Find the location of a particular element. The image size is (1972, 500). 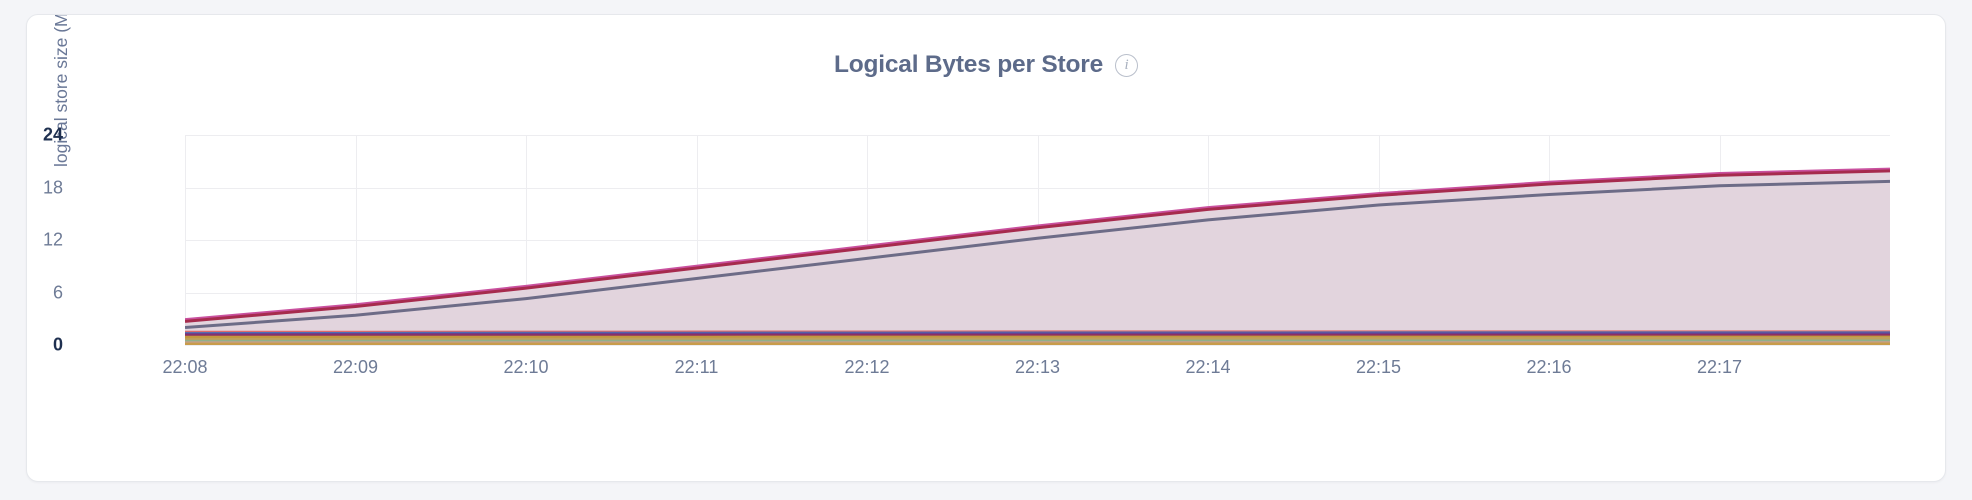

x-axis-tick-label: 22:13 is located at coordinates (1037, 367).